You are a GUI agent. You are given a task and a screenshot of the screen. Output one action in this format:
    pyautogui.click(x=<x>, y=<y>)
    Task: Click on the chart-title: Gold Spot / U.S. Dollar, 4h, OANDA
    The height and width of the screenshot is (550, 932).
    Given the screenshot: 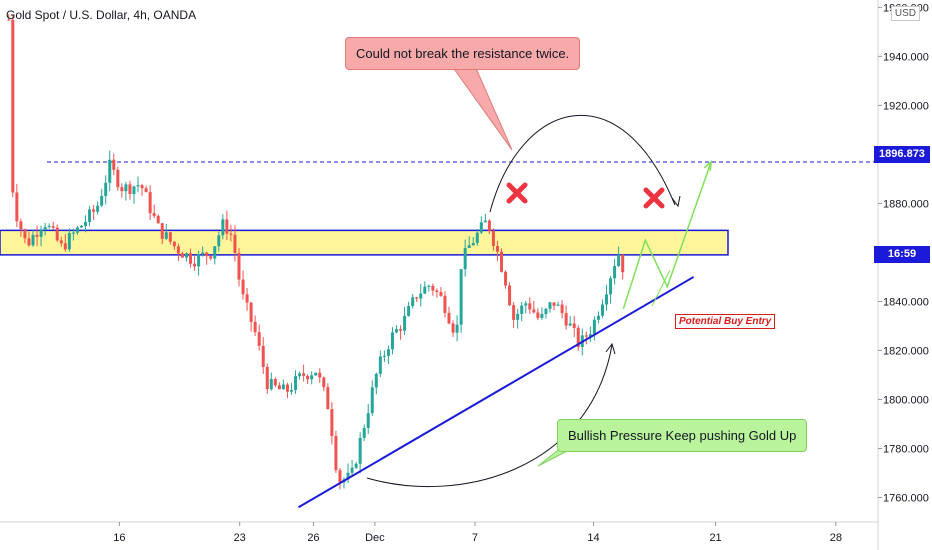 What is the action you would take?
    pyautogui.click(x=101, y=15)
    